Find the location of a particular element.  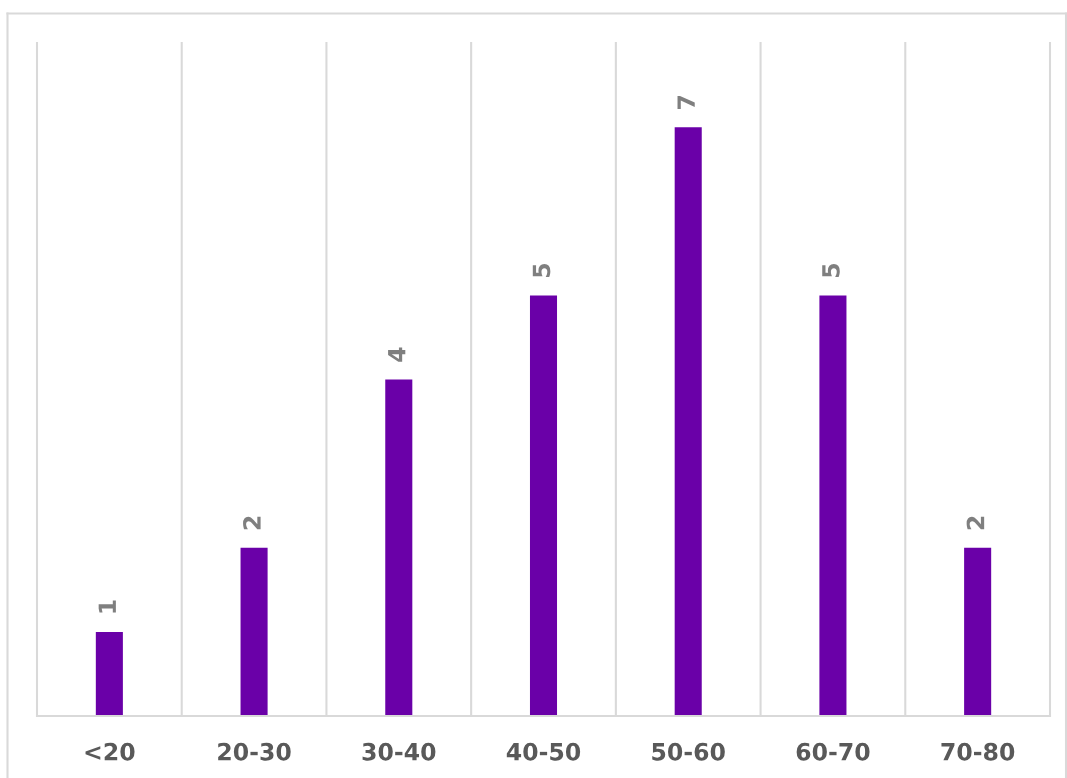

x-tick-label: 50-60 is located at coordinates (688, 751).